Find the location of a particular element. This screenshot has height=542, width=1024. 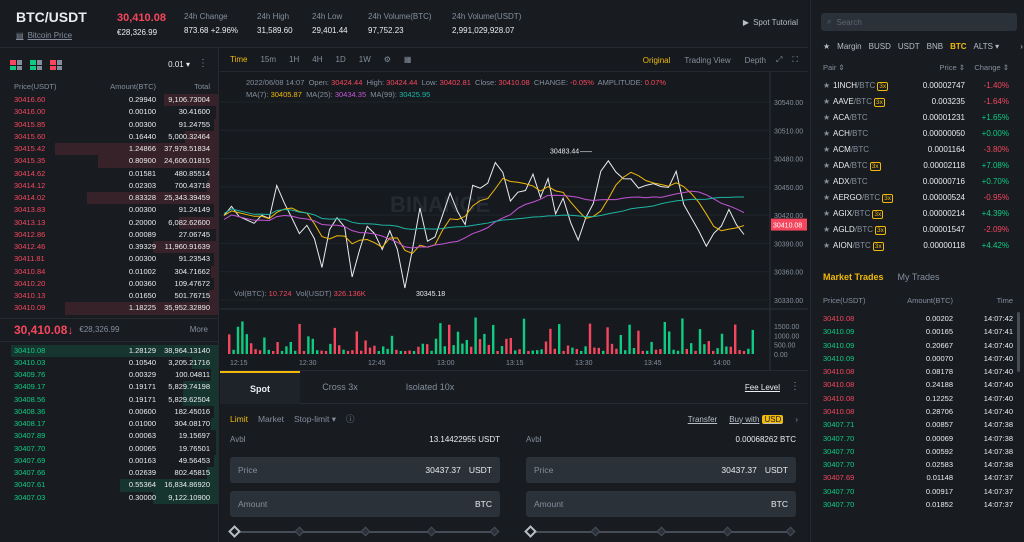

sell-amount-input: Amount BTC is located at coordinates (661, 504).